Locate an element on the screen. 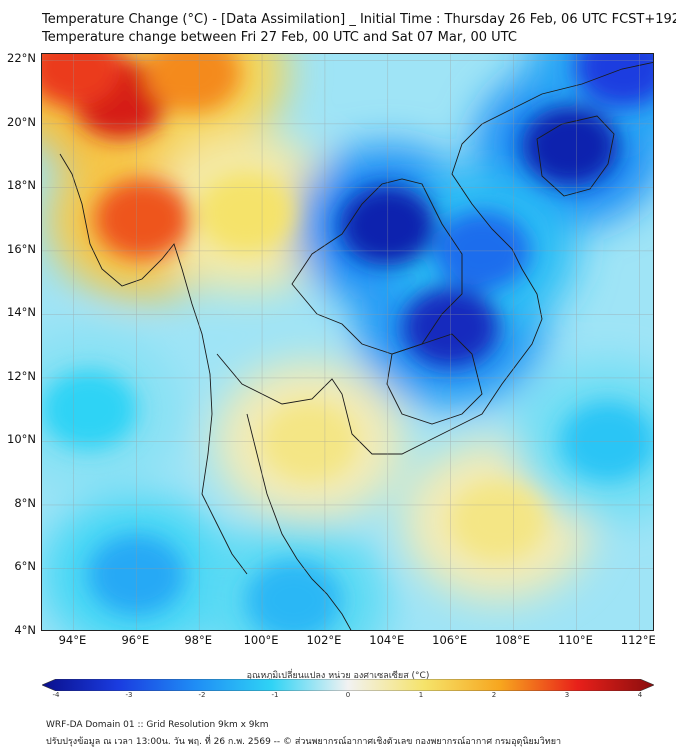 Image resolution: width=676 pixels, height=756 pixels. lon-tick-label: 108°E is located at coordinates (513, 640).